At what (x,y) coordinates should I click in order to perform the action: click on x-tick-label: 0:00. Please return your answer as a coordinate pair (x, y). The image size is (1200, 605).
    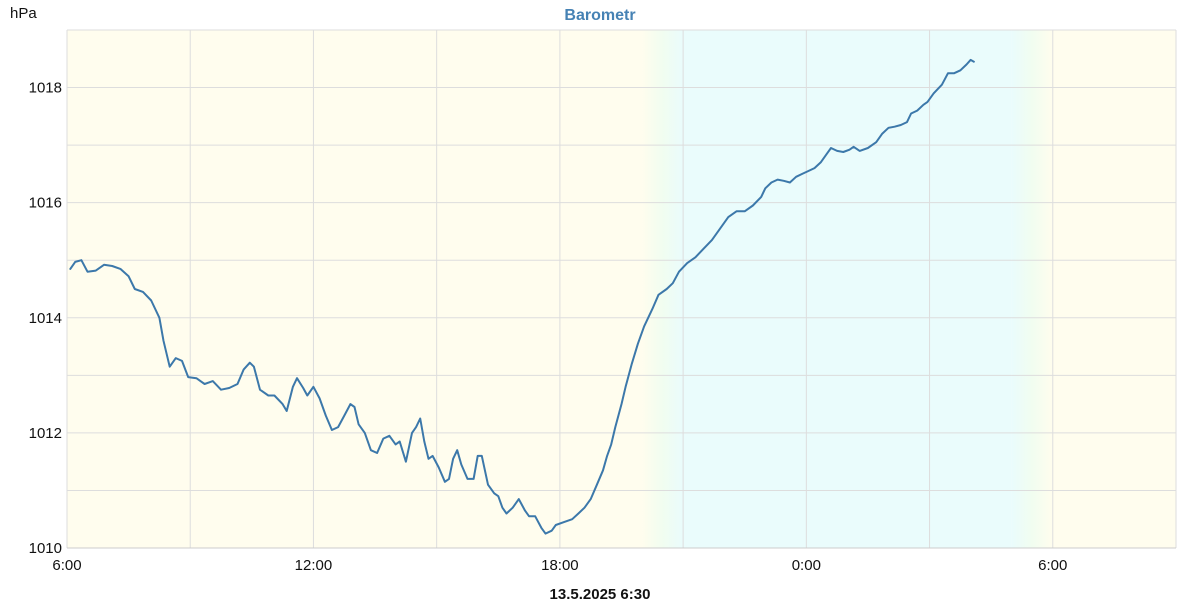
    Looking at the image, I should click on (806, 565).